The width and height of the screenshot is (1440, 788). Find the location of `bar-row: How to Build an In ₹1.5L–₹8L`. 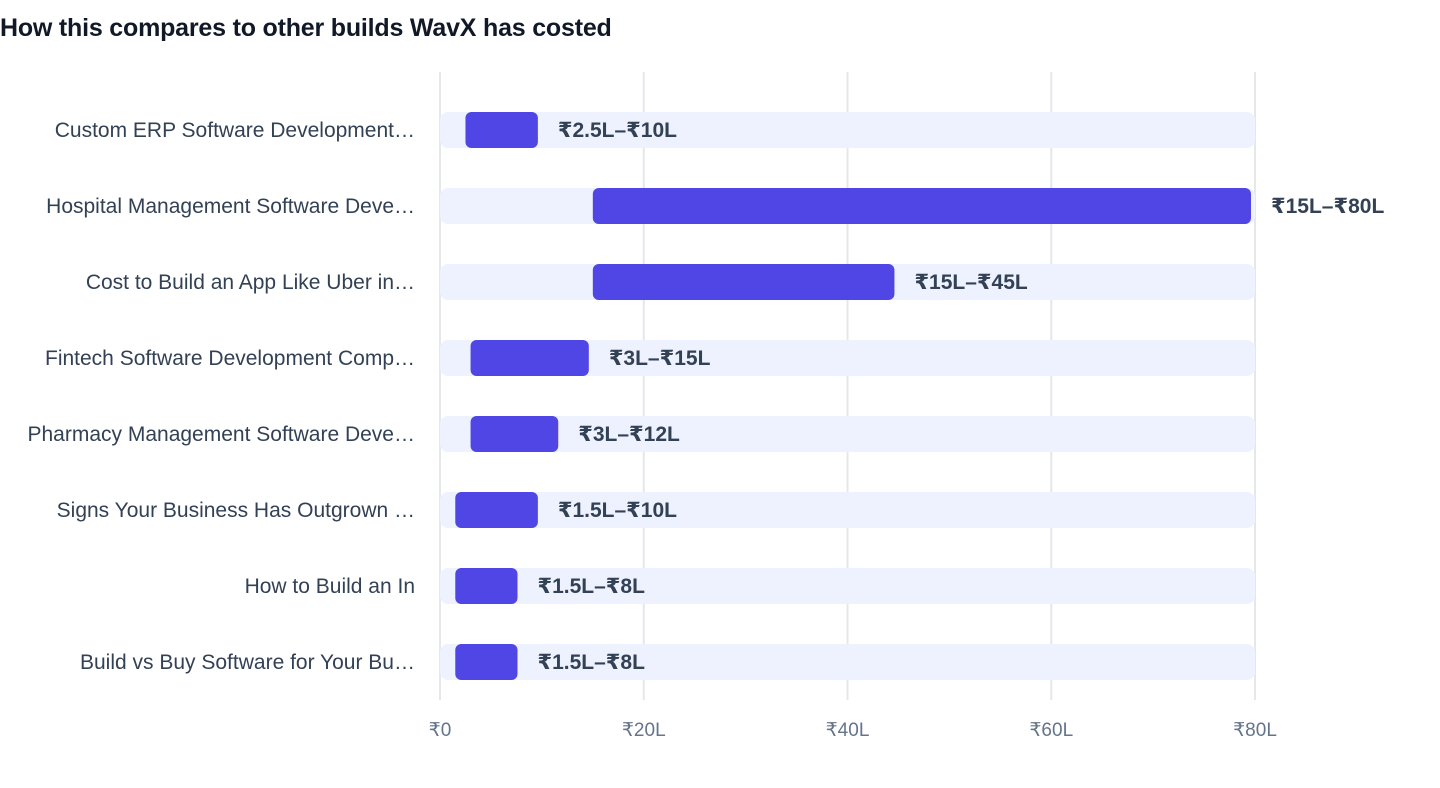

bar-row: How to Build an In ₹1.5L–₹8L is located at coordinates (750, 586).